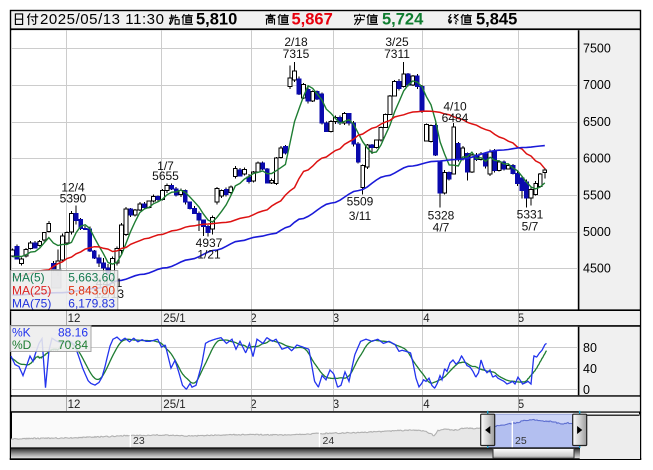 Image resolution: width=653 pixels, height=470 pixels. I want to click on svg-text: 6000, so click(597, 159).